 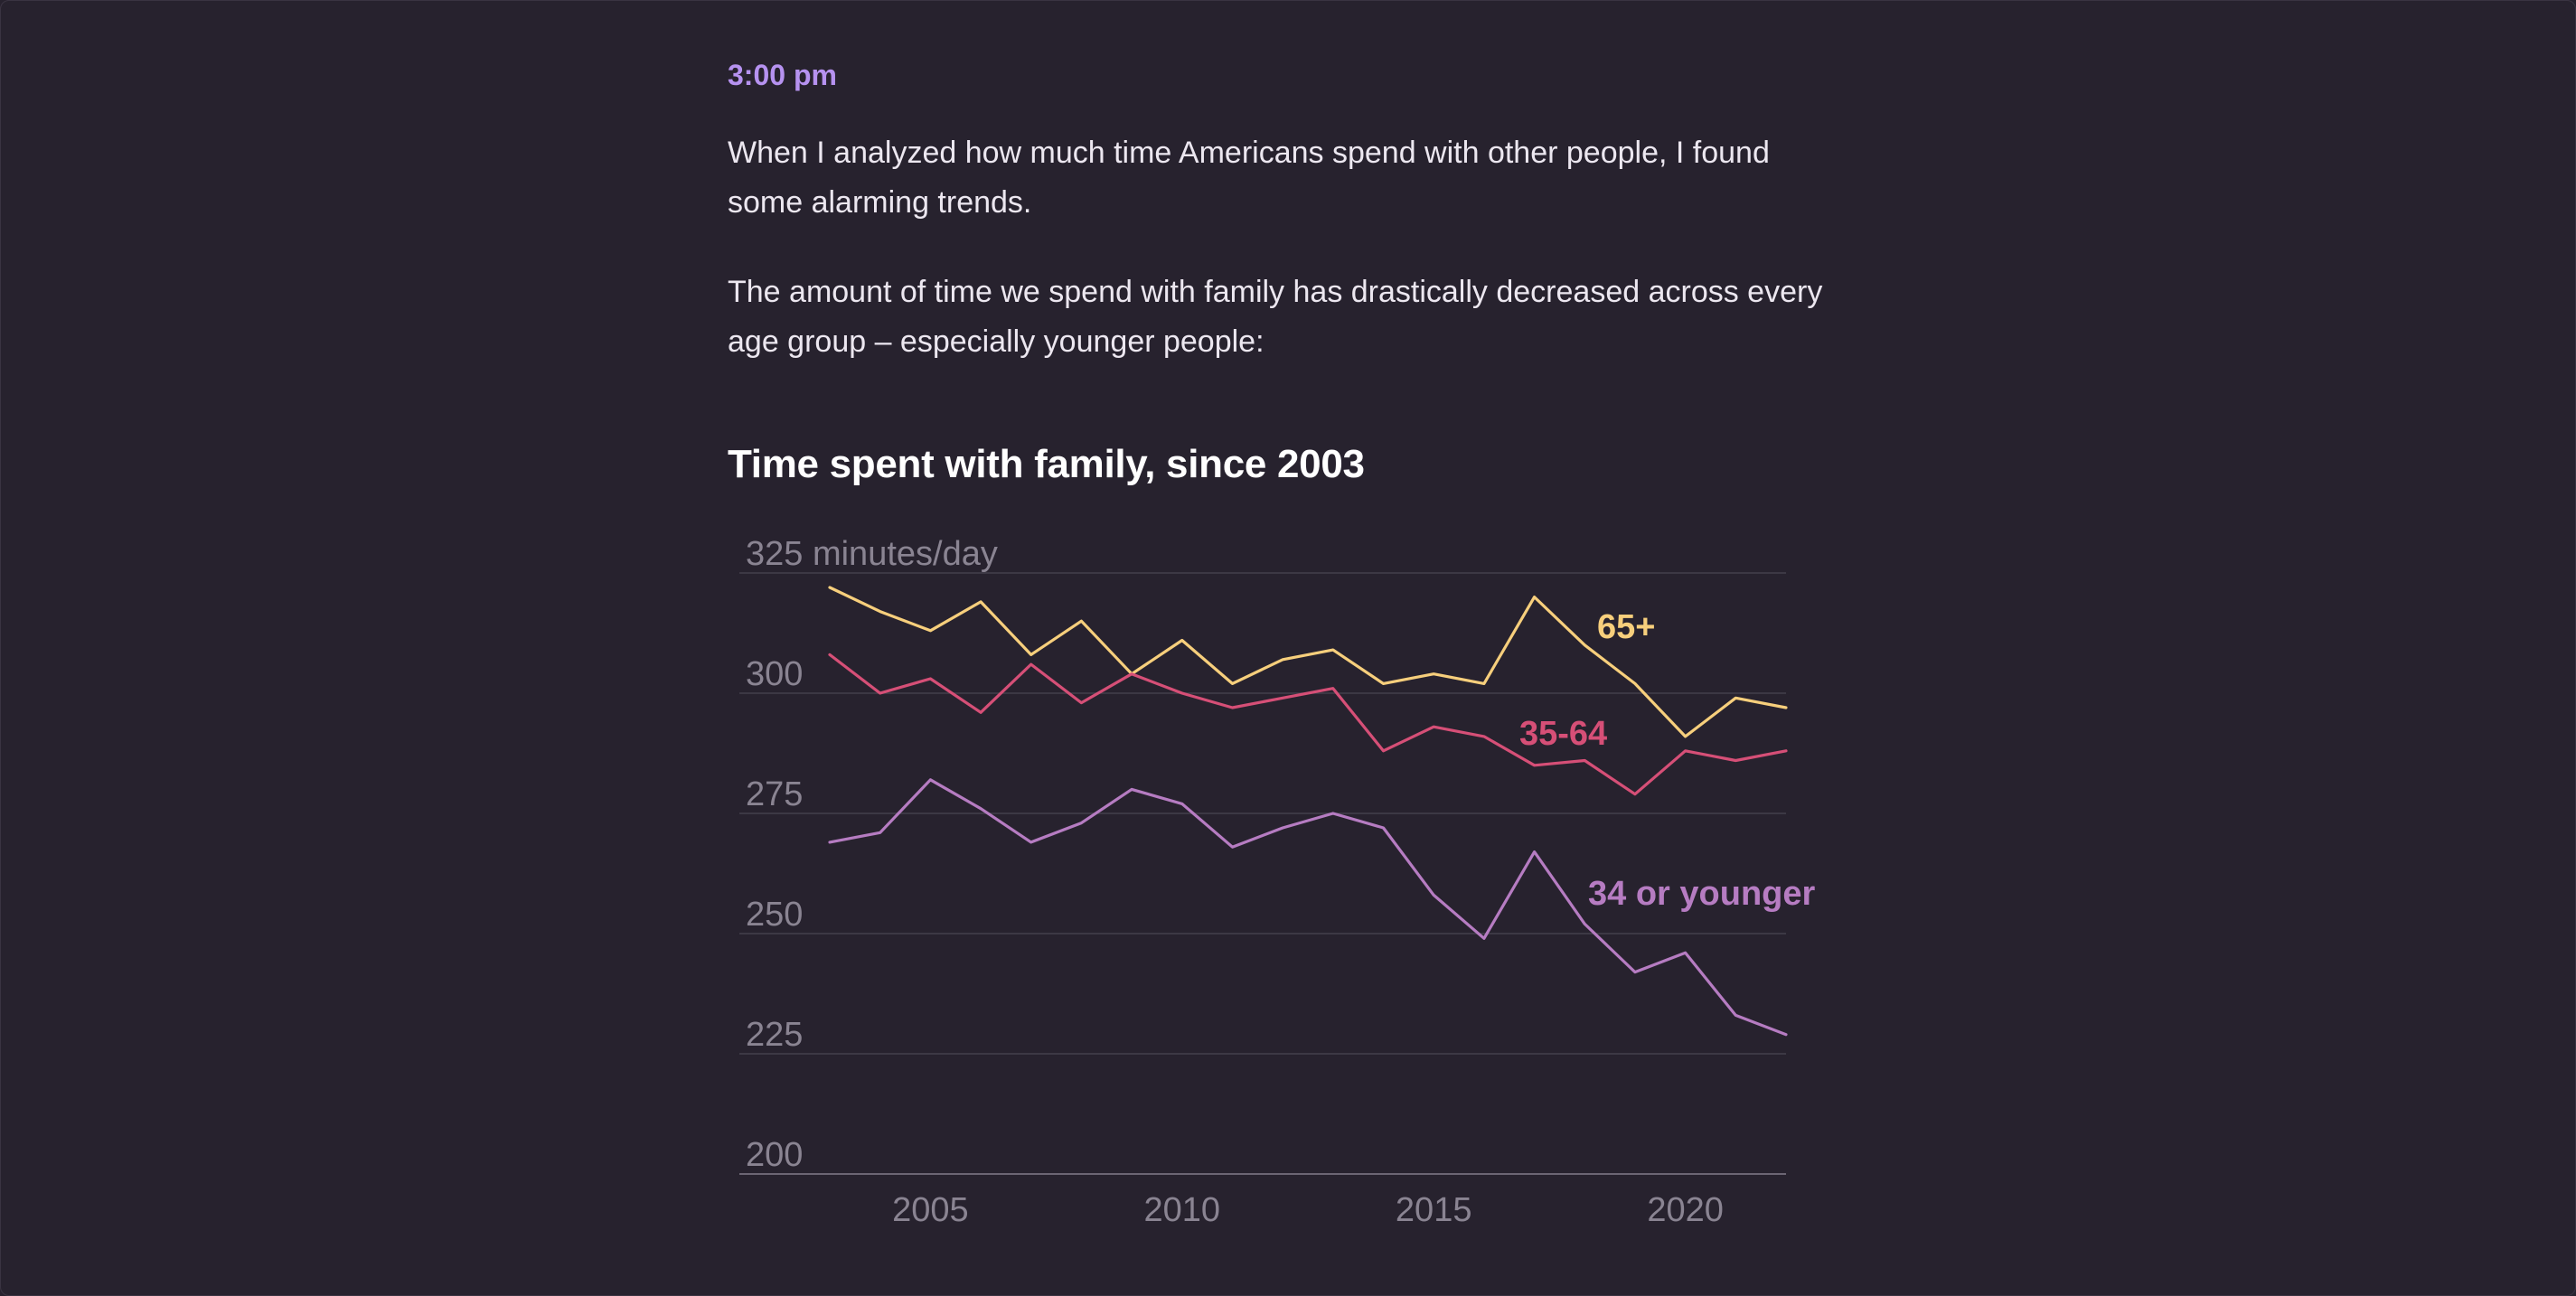 I want to click on series-34-or-younger, so click(x=1308, y=907).